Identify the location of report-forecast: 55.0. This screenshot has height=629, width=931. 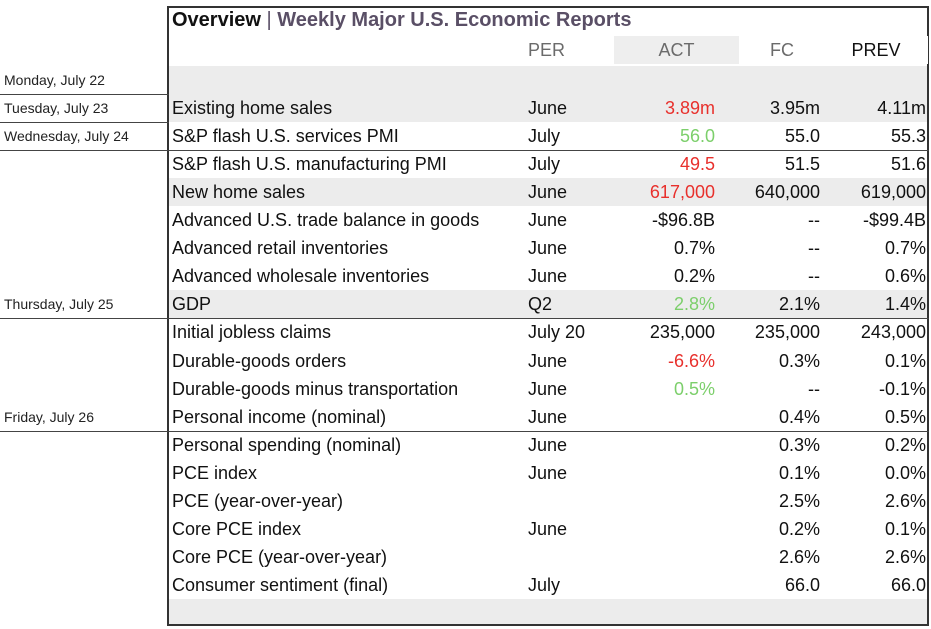
(802, 136).